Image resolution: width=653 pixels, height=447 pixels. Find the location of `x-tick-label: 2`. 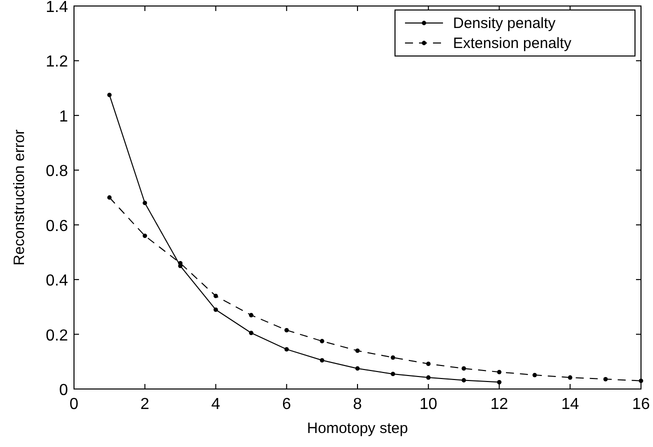

x-tick-label: 2 is located at coordinates (145, 404).